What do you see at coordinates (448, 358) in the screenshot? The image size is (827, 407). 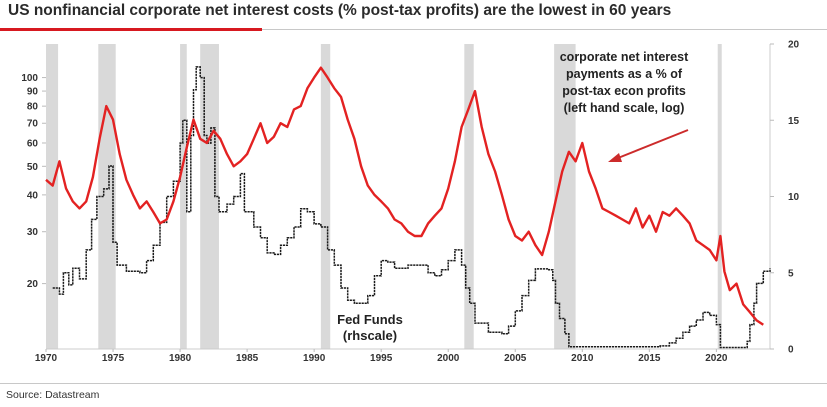 I see `x-tick-label: 2000` at bounding box center [448, 358].